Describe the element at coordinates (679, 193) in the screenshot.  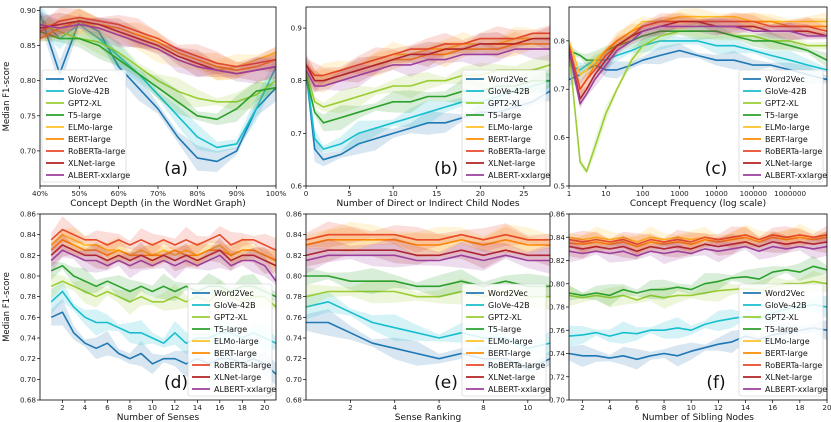
I see `x-tick-label: 1000` at that location.